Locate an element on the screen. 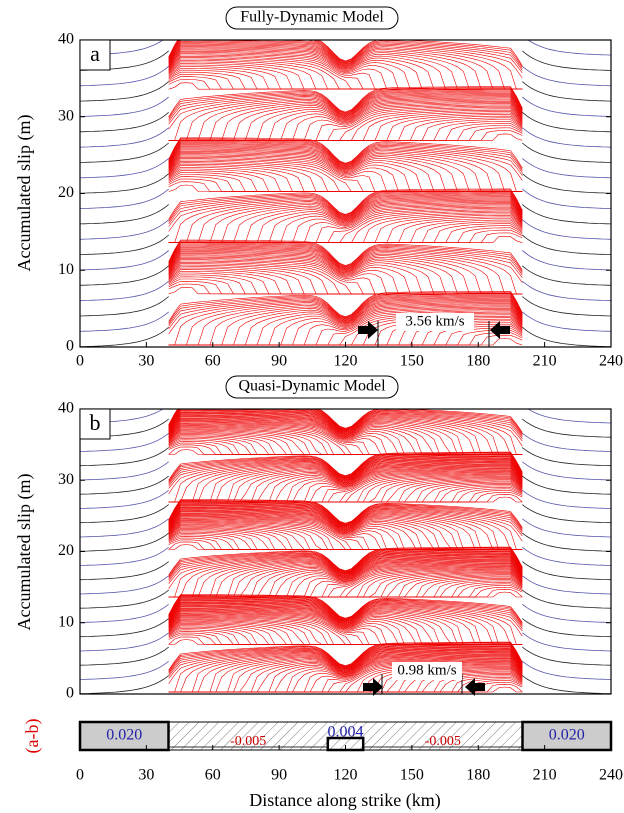  y-axis-label: (a-b) is located at coordinates (32, 736).